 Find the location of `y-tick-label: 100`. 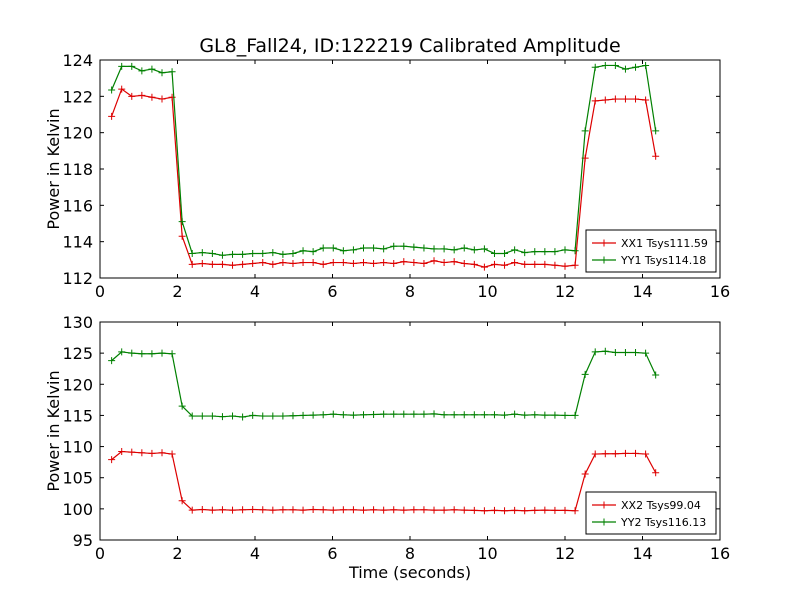

y-tick-label: 100 is located at coordinates (77, 509).